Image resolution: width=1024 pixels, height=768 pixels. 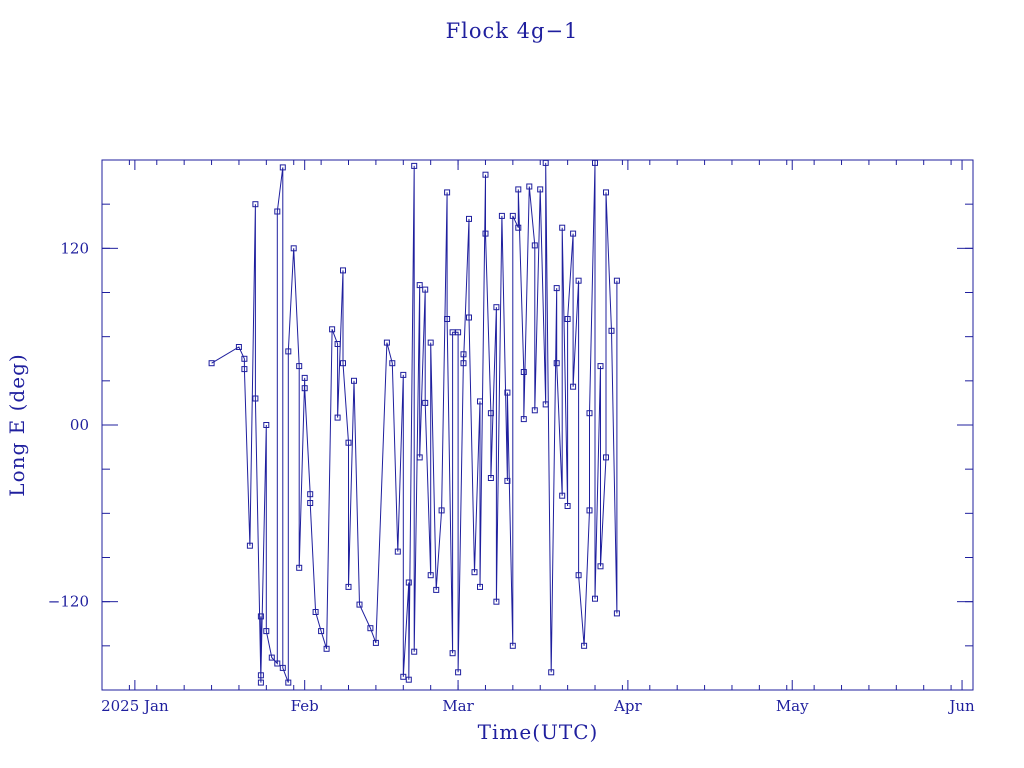 I want to click on y-tick-label: 00, so click(x=79, y=425).